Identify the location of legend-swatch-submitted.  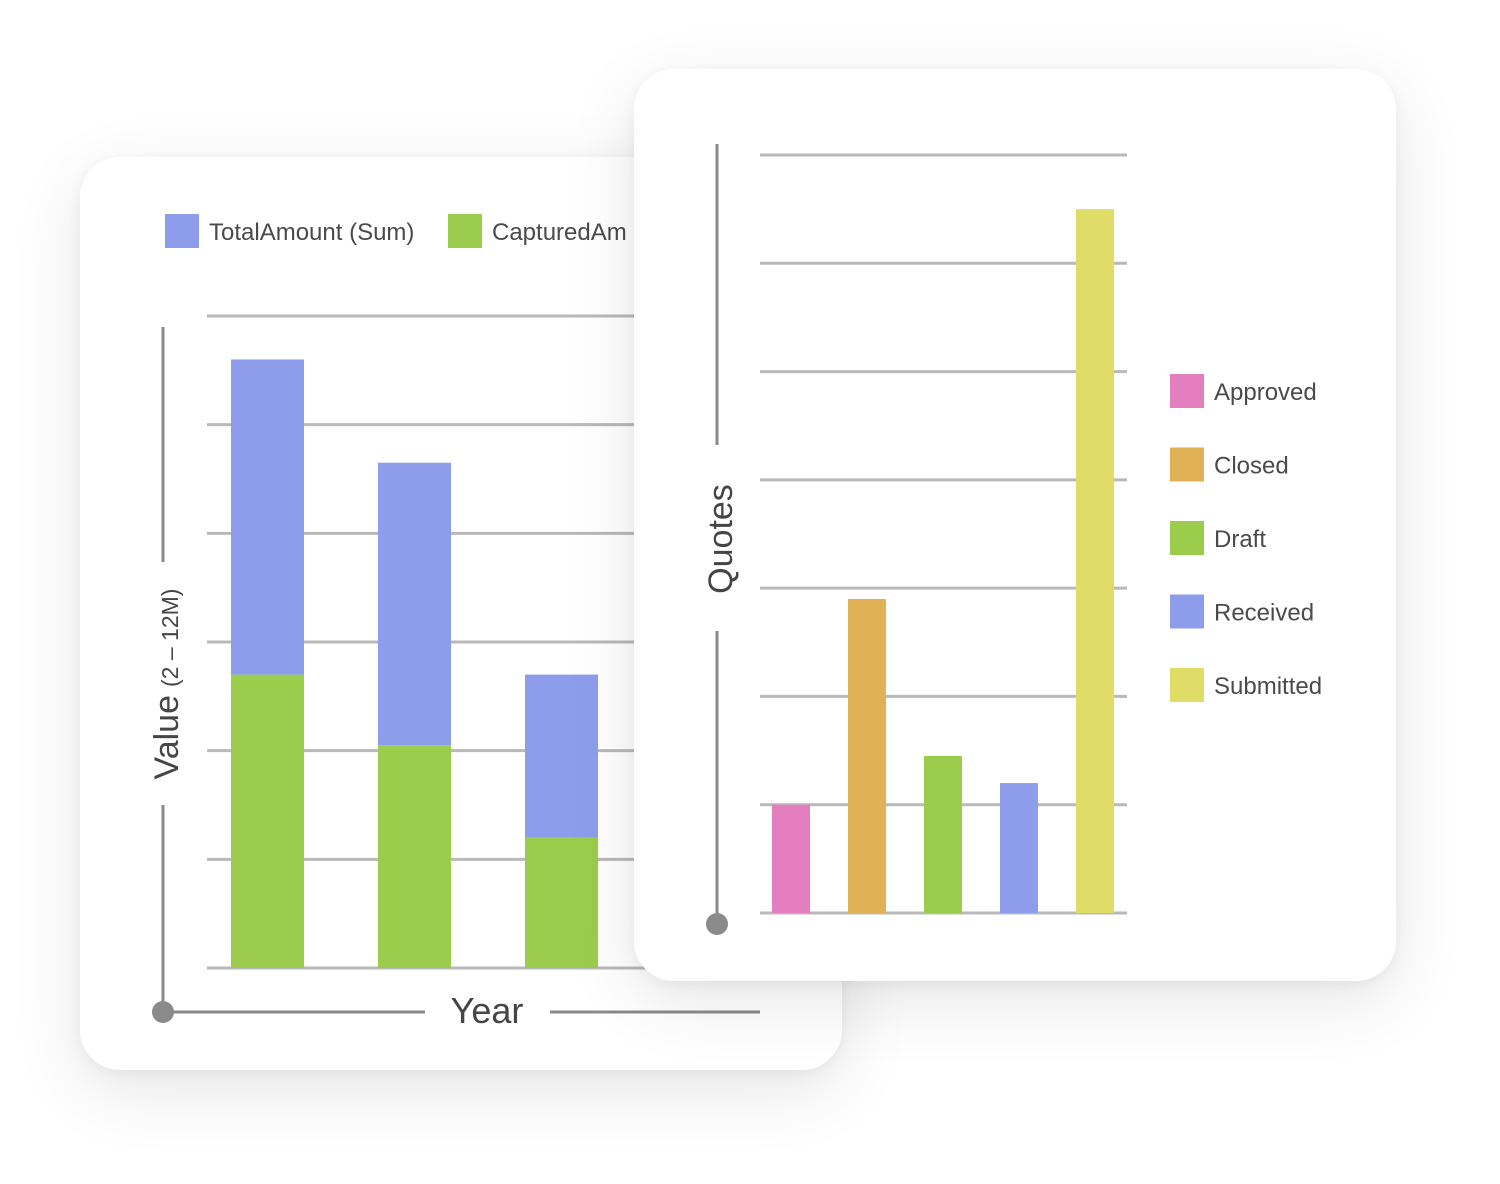
(1187, 685).